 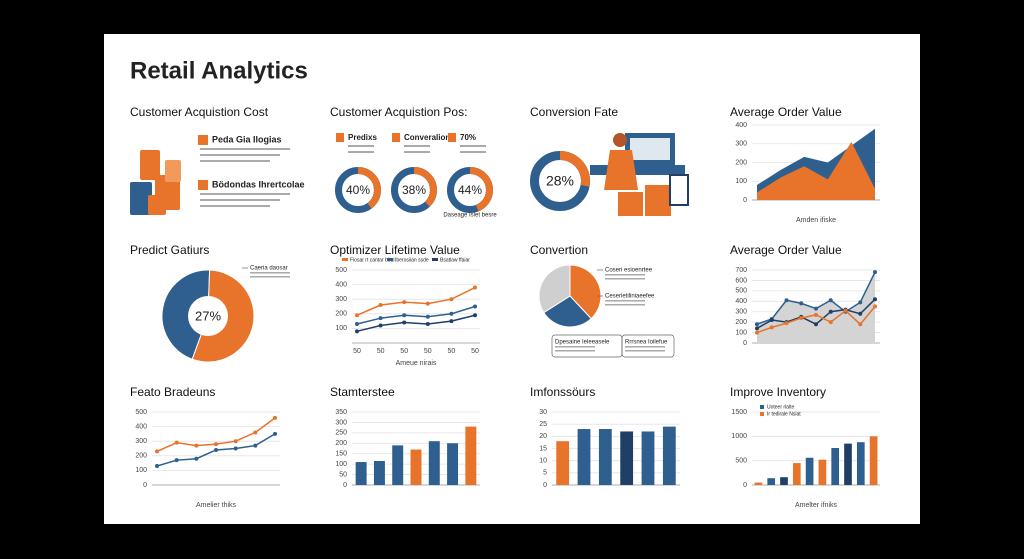 I want to click on panel-title: Predict Gatiurs, so click(x=169, y=250).